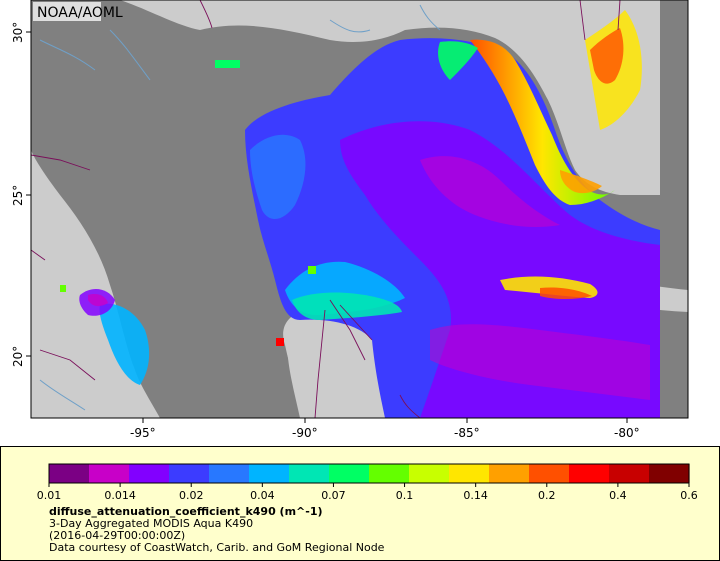 This screenshot has height=561, width=720. What do you see at coordinates (405, 495) in the screenshot?
I see `colorbar-tick-label: 0.1` at bounding box center [405, 495].